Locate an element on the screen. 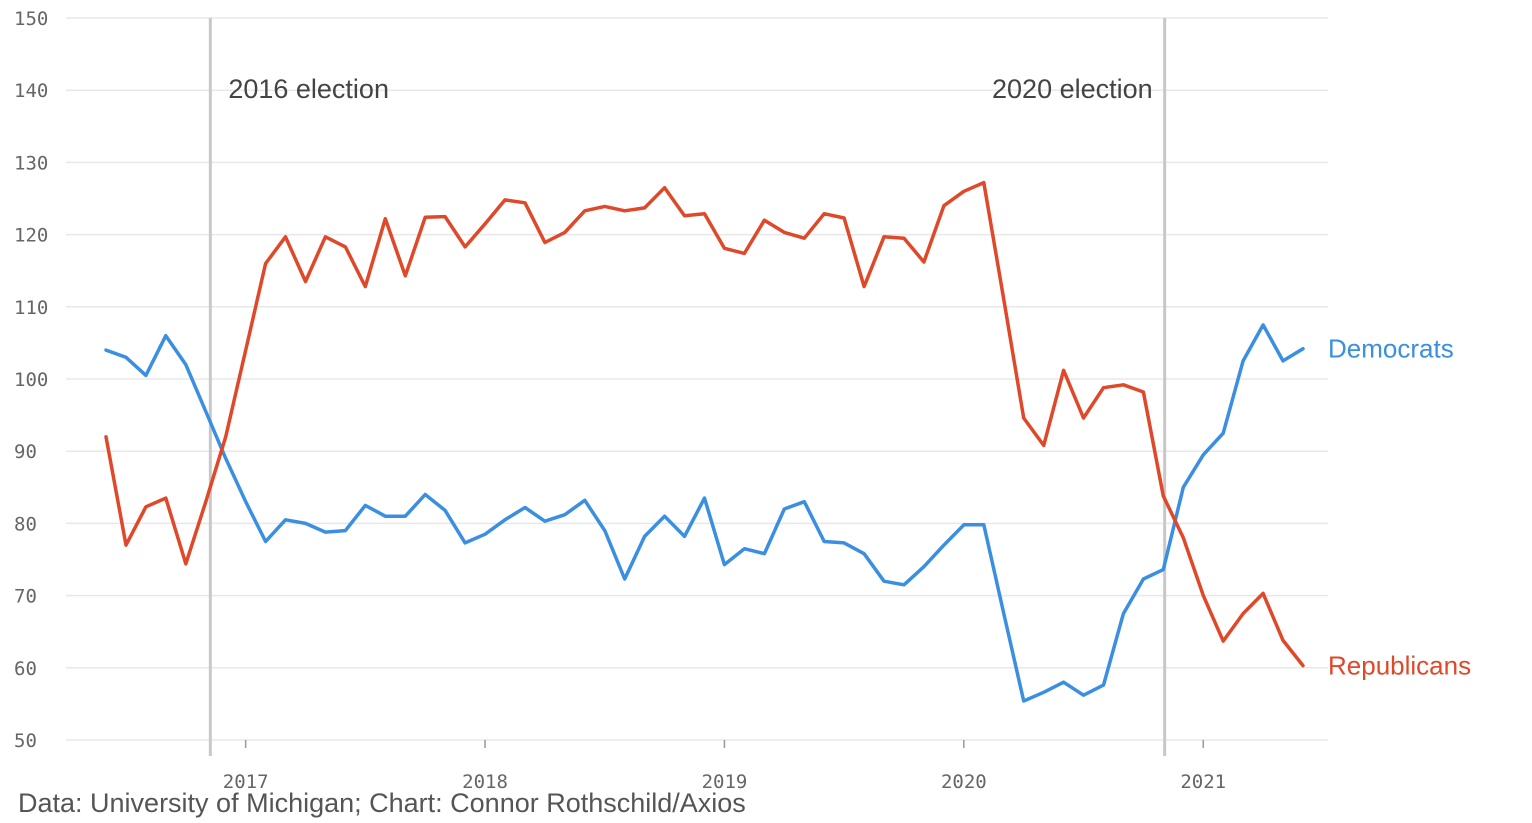 The width and height of the screenshot is (1532, 823). x-tick-label: 2020 is located at coordinates (964, 782).